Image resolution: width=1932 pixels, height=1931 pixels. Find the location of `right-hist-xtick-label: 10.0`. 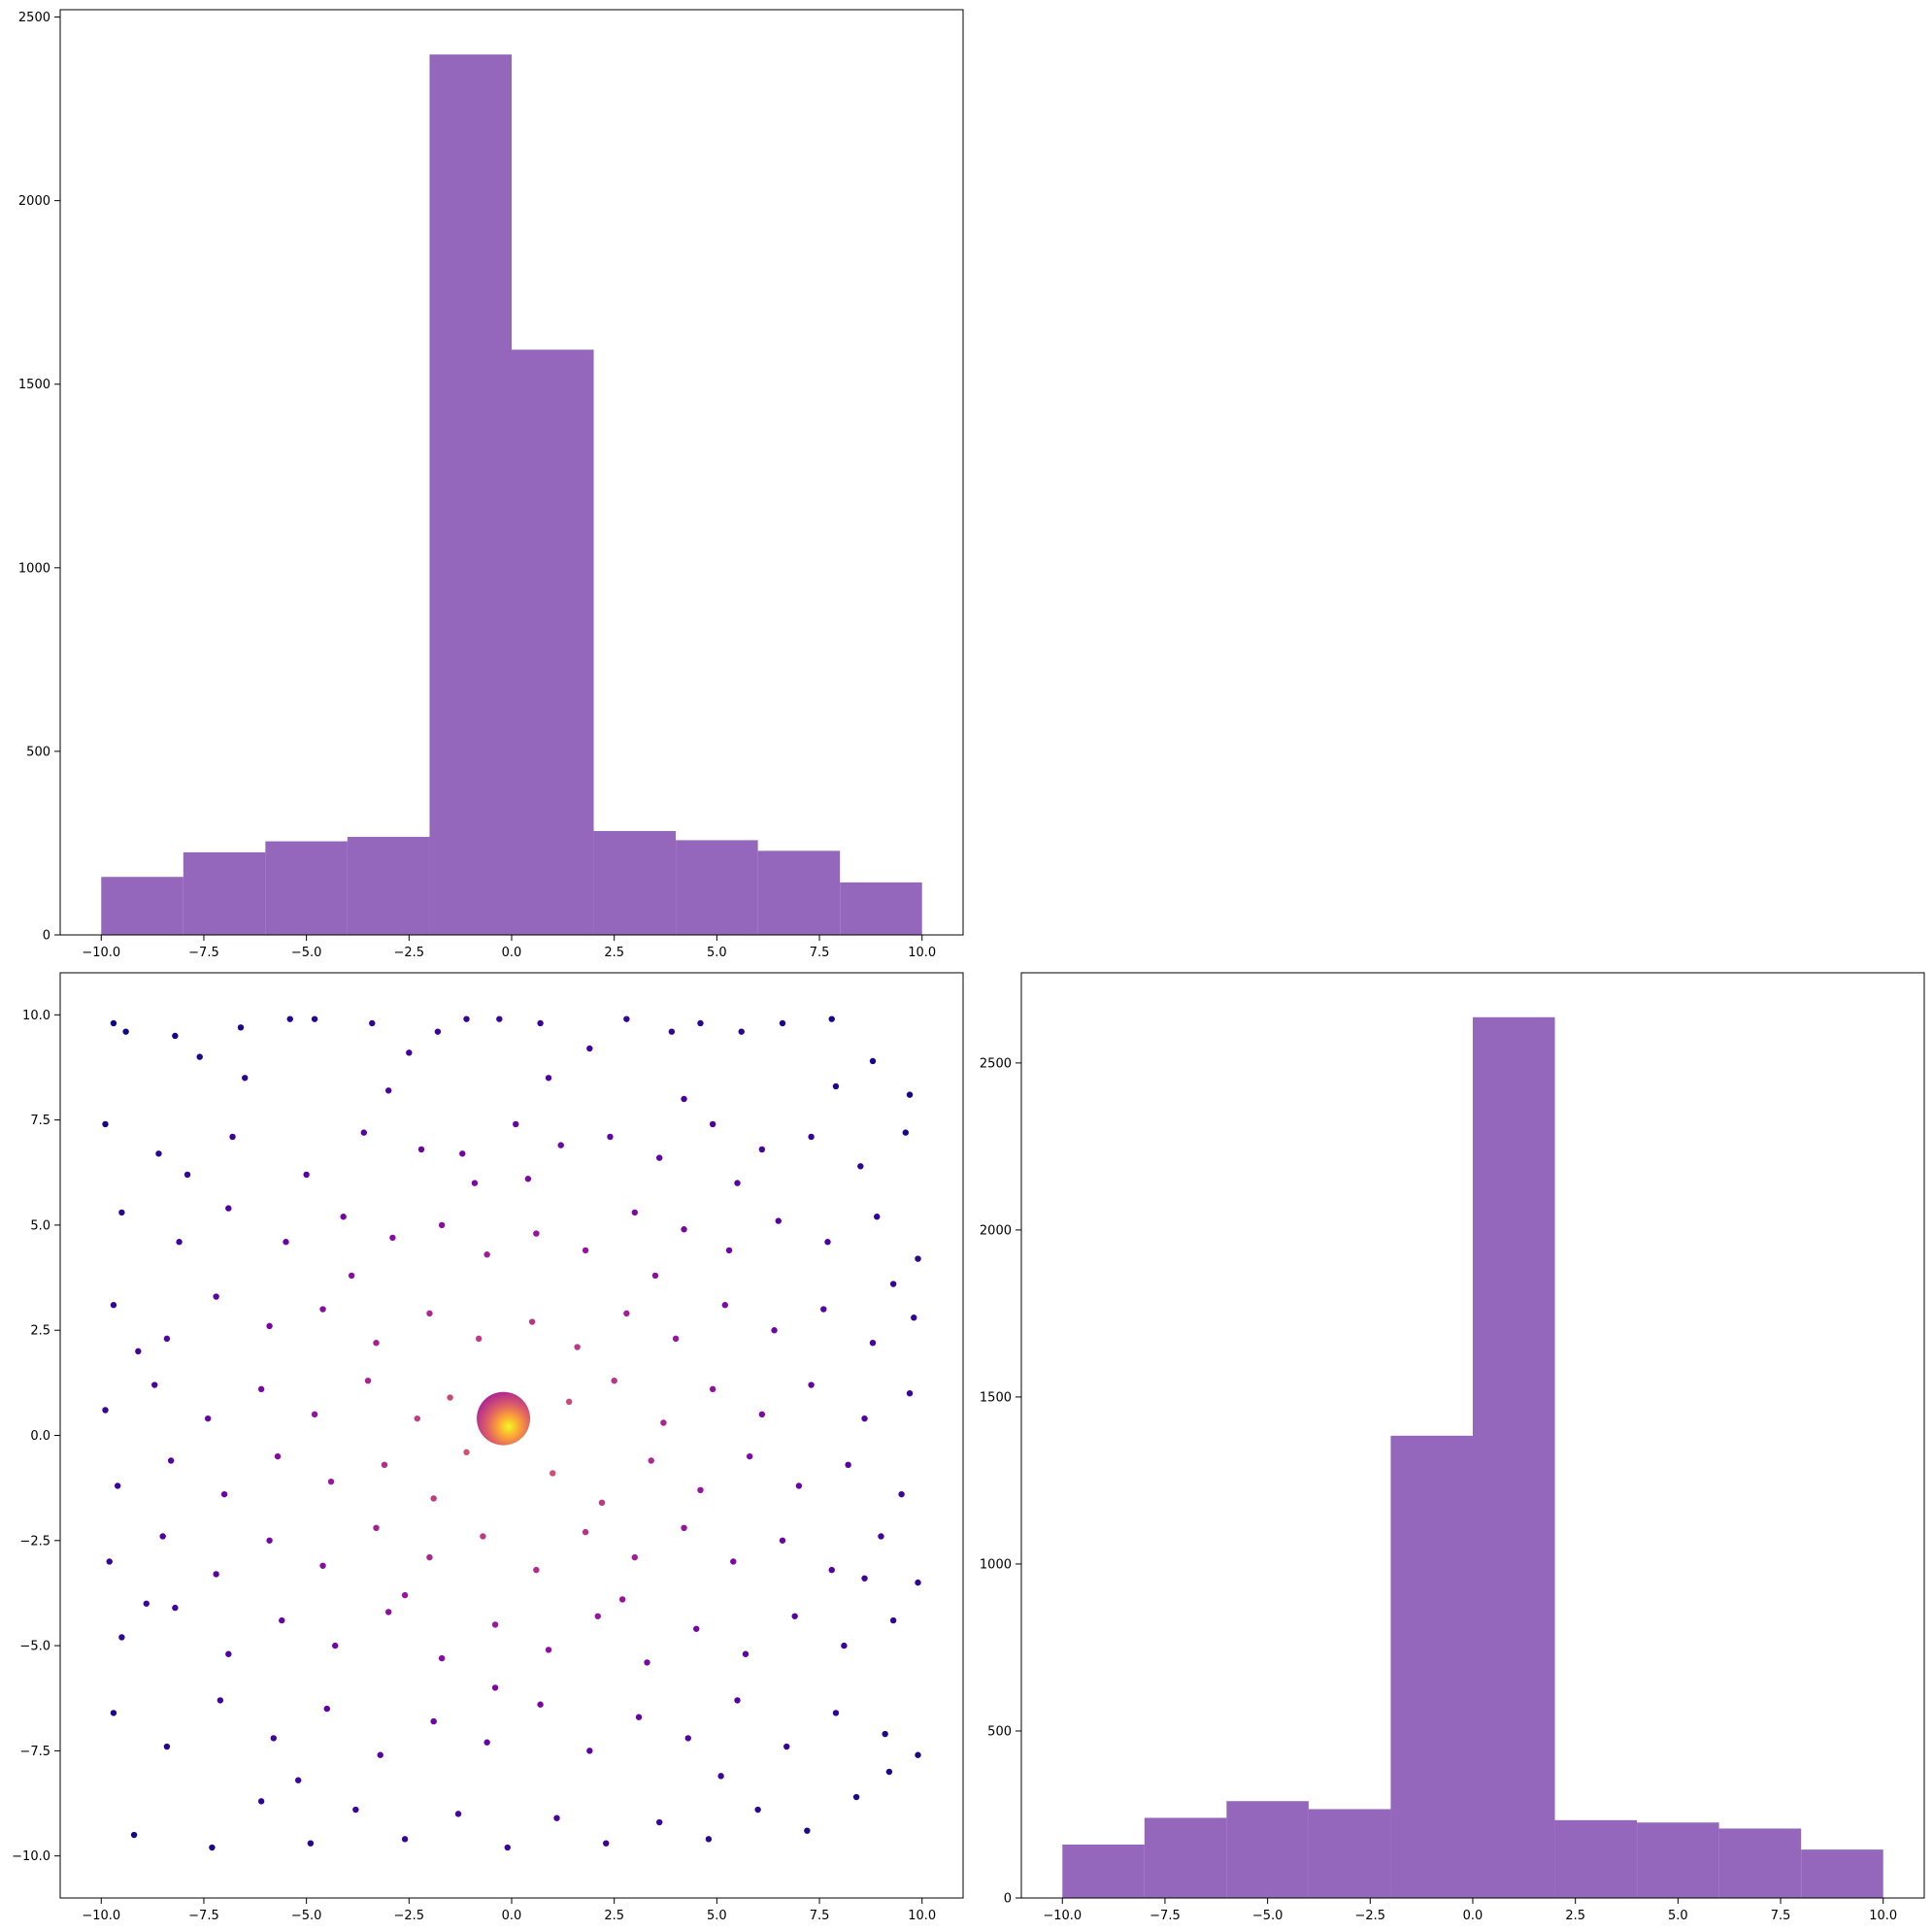

right-hist-xtick-label: 10.0 is located at coordinates (1883, 1916).